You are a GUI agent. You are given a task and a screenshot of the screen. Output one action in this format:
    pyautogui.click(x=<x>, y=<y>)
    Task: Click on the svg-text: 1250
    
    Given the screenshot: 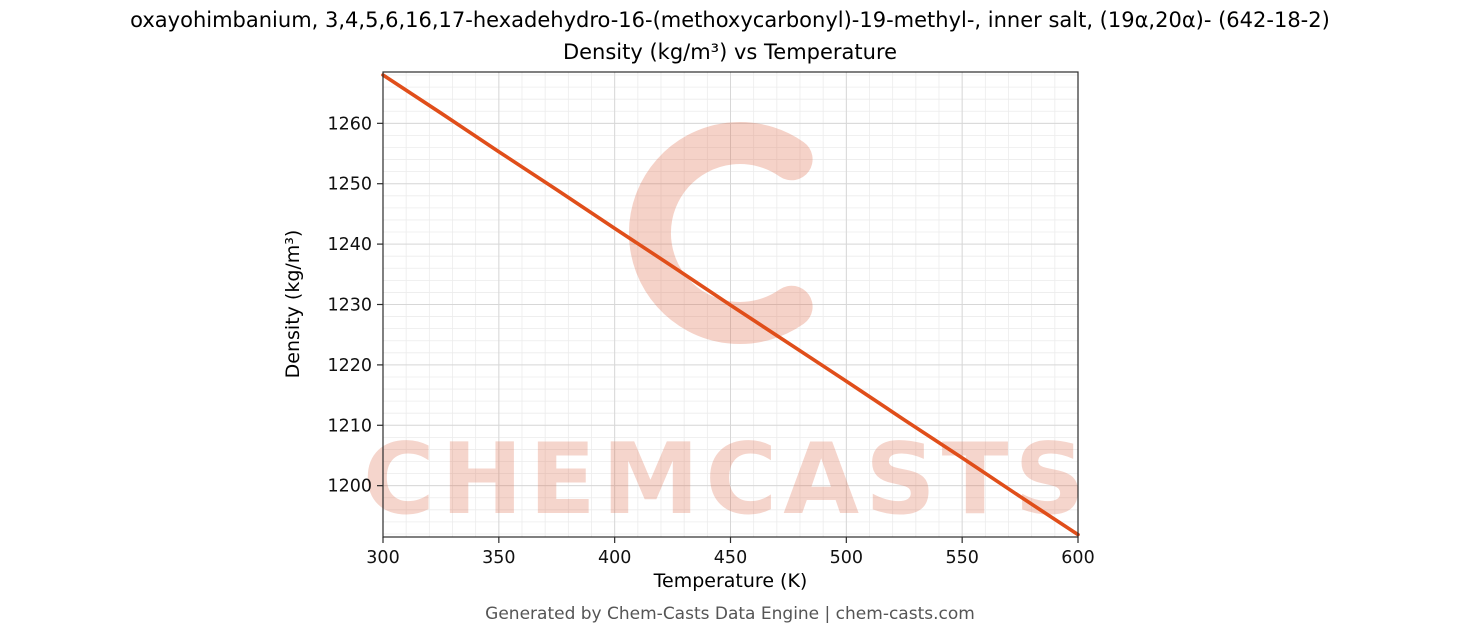 What is the action you would take?
    pyautogui.click(x=349, y=185)
    